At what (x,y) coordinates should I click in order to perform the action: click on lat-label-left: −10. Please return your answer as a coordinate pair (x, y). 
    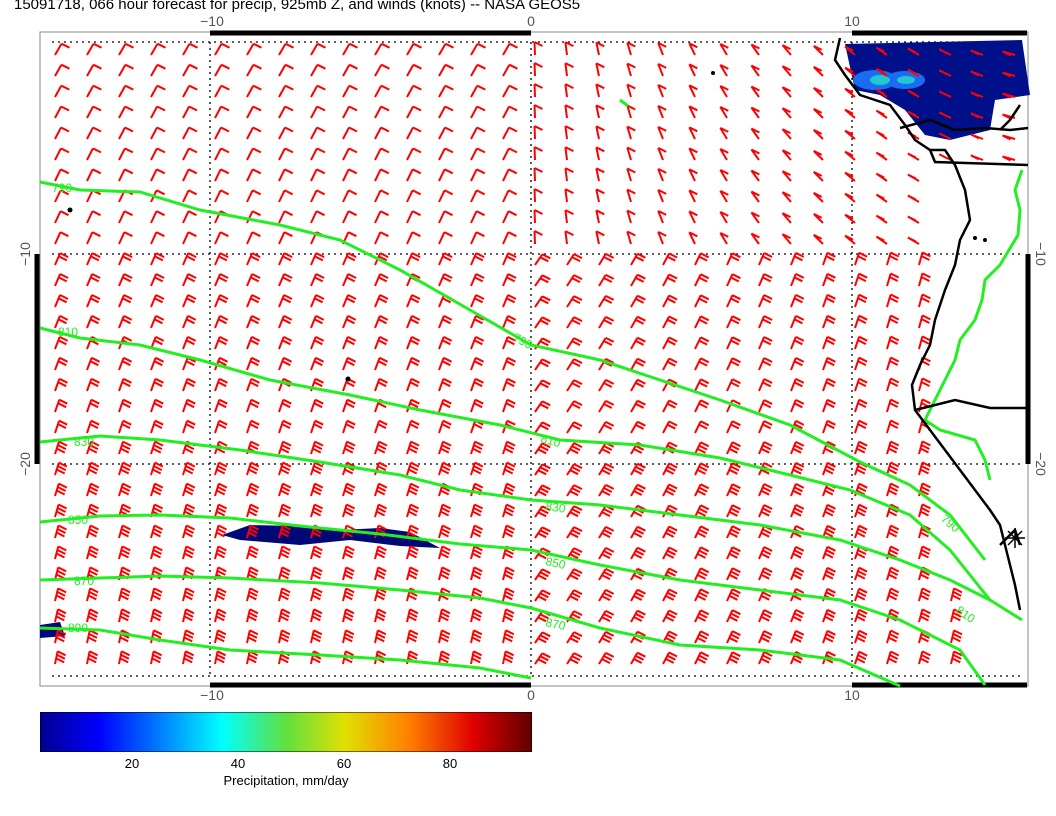
    Looking at the image, I should click on (25, 254).